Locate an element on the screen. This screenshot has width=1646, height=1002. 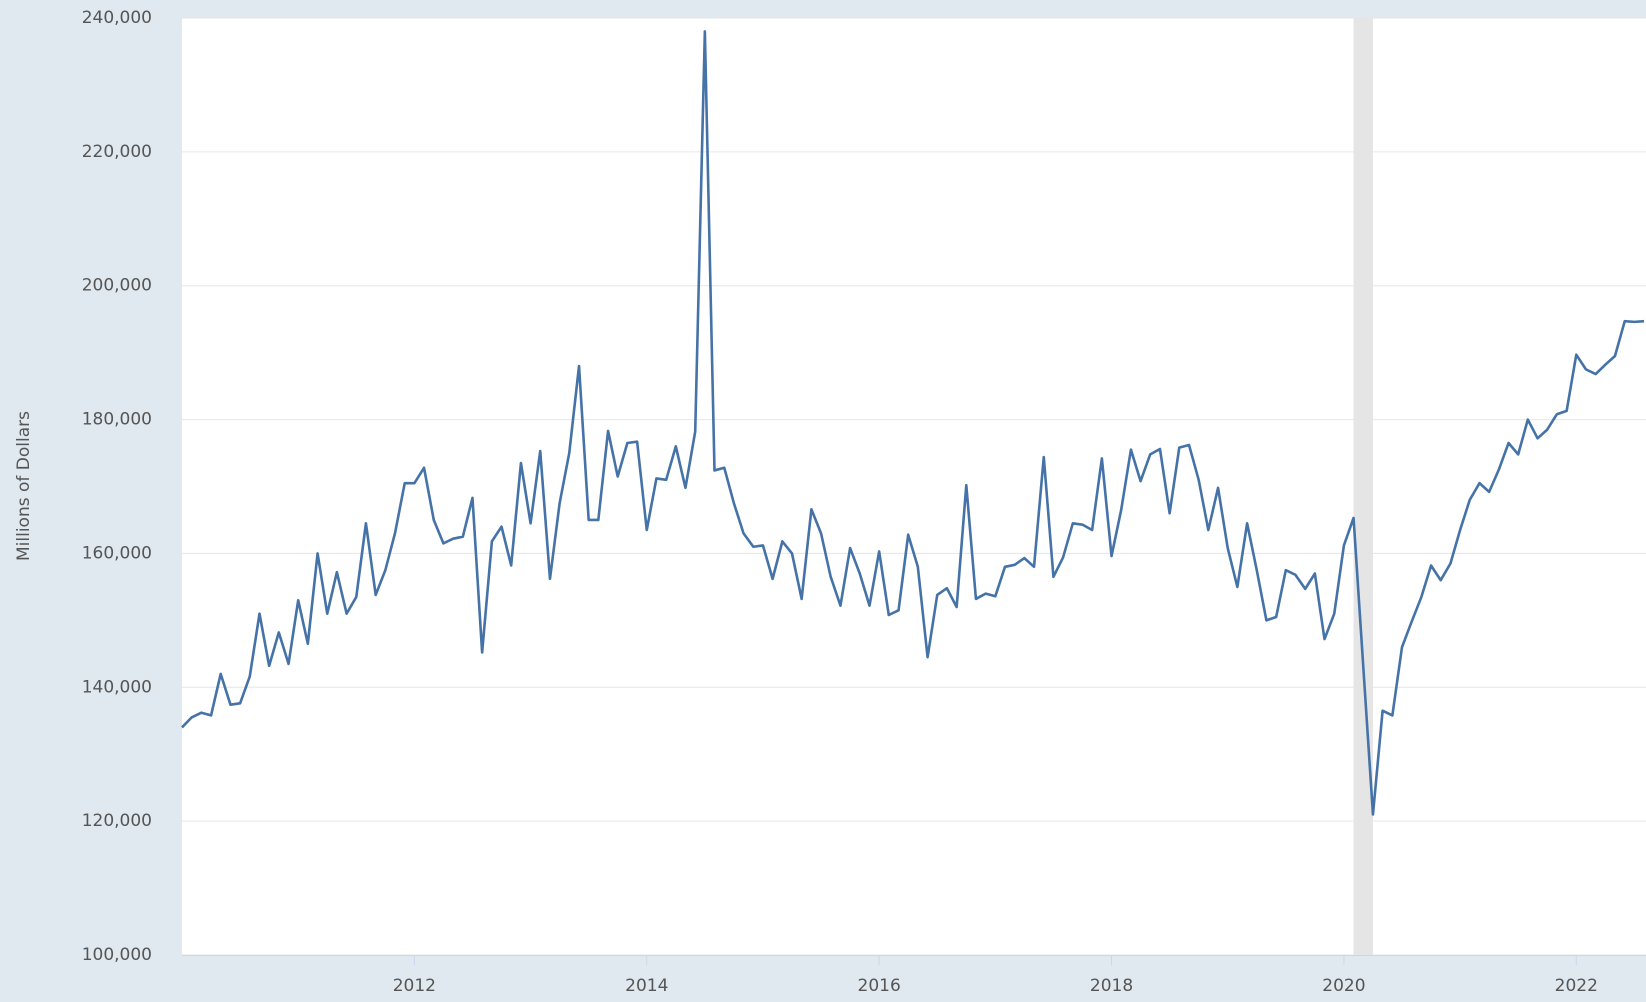
x-tick-label: 2016 is located at coordinates (879, 986).